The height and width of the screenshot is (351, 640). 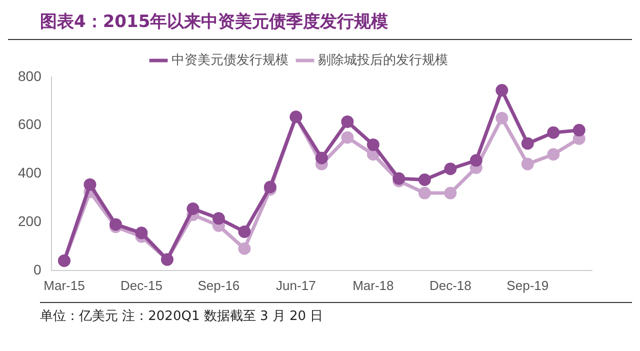 I want to click on x-tick-label: Sep-16, so click(x=219, y=285).